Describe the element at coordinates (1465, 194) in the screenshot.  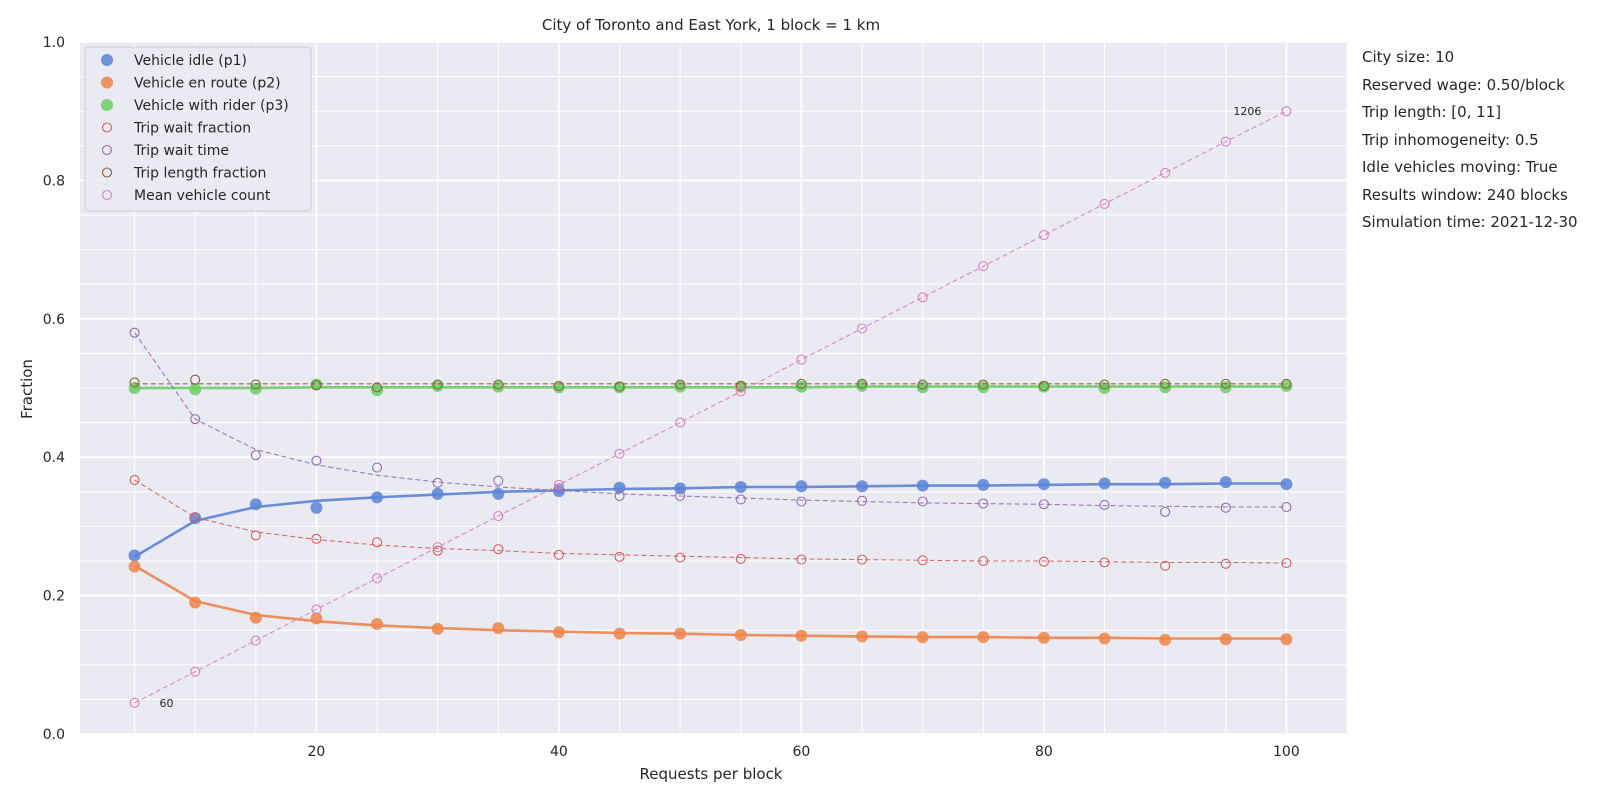
I see `info-results-window: Results window: 240 blocks` at that location.